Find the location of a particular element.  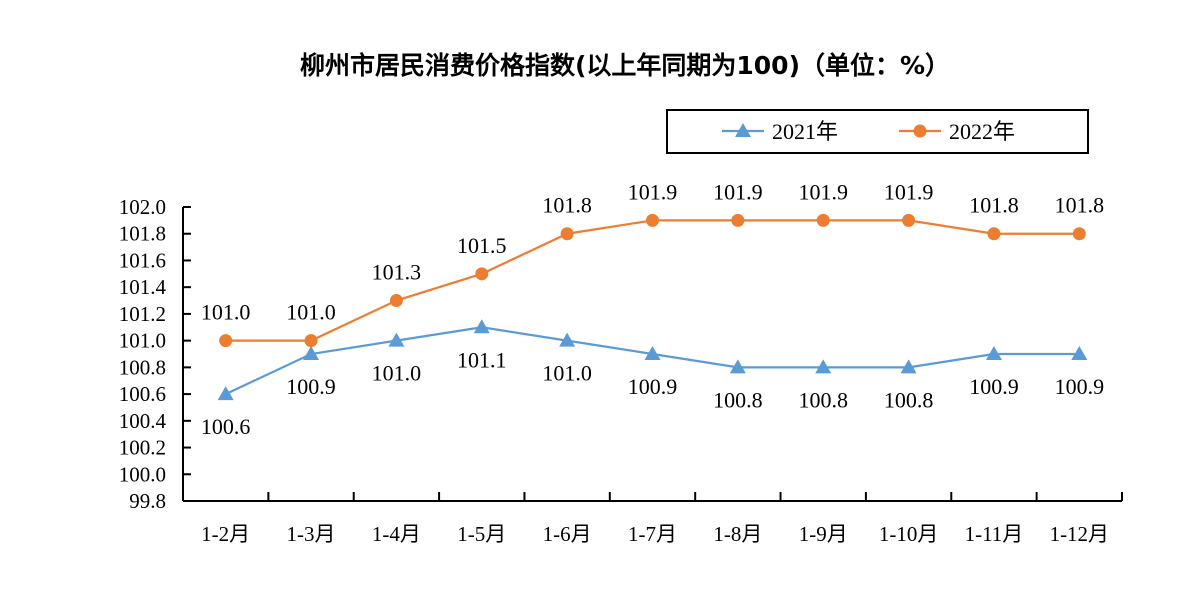

y-tick-label: 100.2 is located at coordinates (142, 448).